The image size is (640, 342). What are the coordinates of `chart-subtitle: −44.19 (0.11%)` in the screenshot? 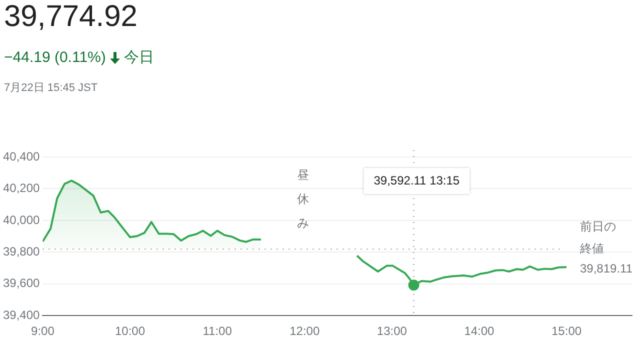 It's located at (55, 57).